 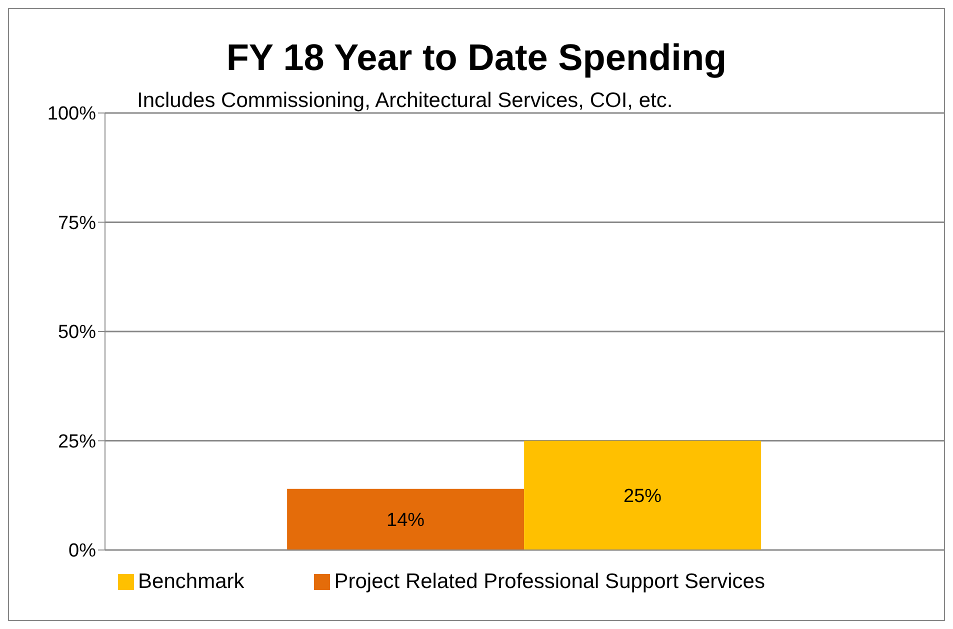 What do you see at coordinates (77, 333) in the screenshot?
I see `y-tick-label: 50%` at bounding box center [77, 333].